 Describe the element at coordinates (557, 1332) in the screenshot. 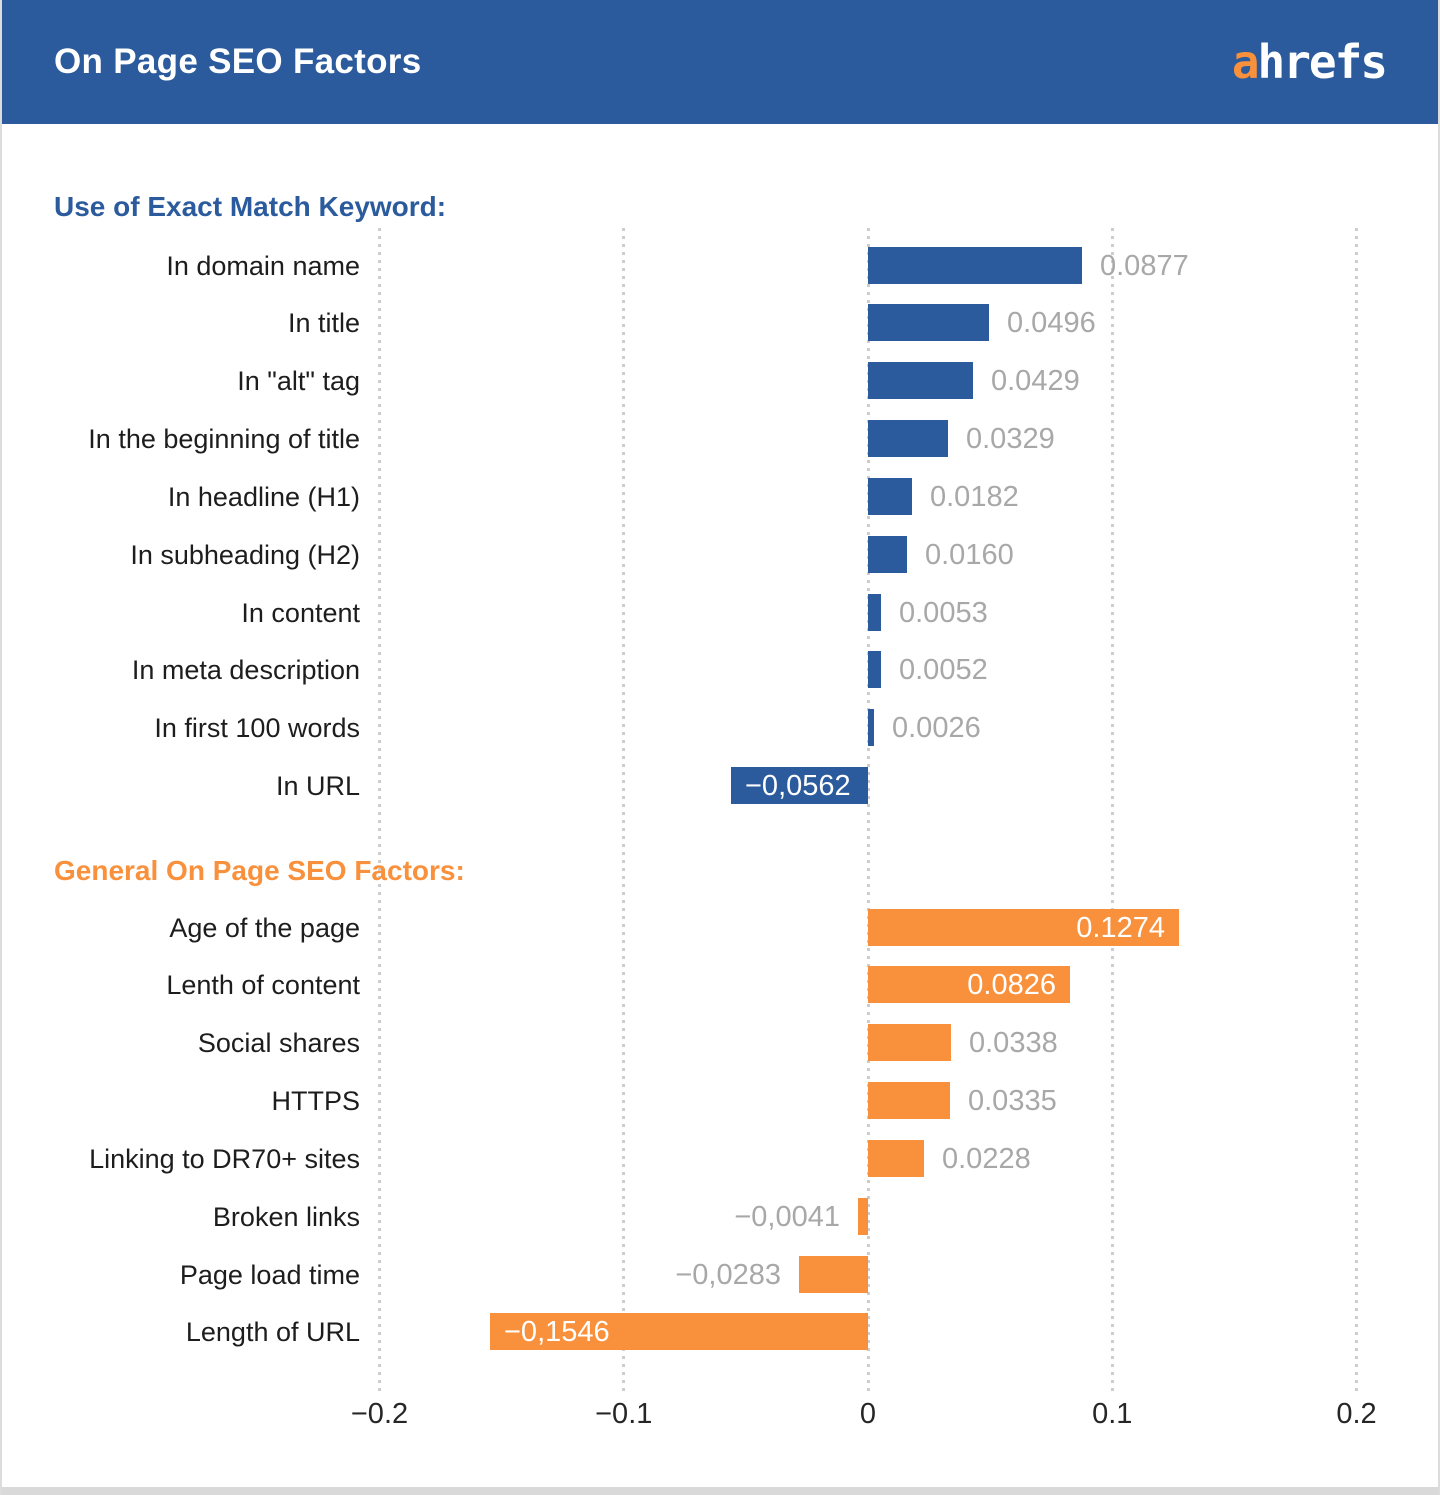

I see `value-label: −0,1546` at that location.